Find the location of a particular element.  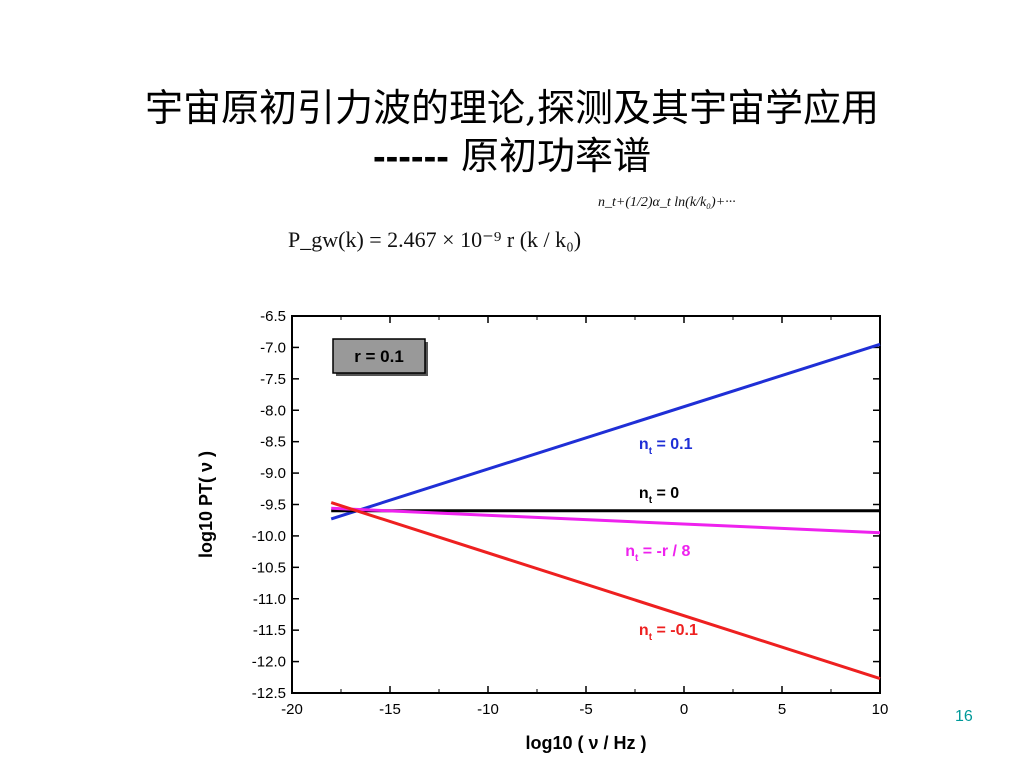

x-axis-label: log10 ( ν / Hz ) is located at coordinates (585, 743).